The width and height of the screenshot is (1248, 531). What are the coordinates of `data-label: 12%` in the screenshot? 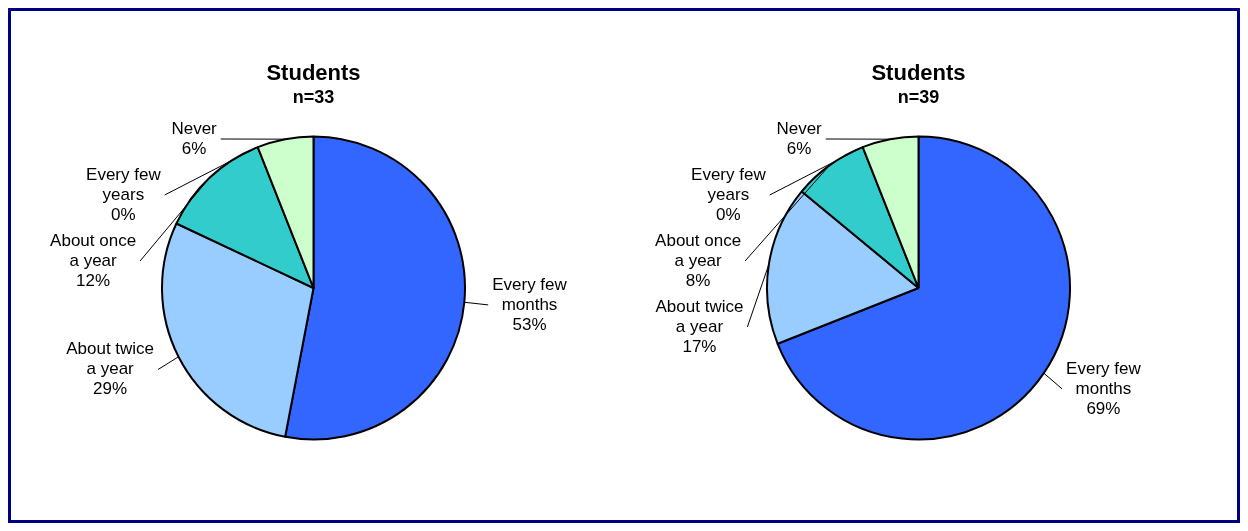 It's located at (93, 280).